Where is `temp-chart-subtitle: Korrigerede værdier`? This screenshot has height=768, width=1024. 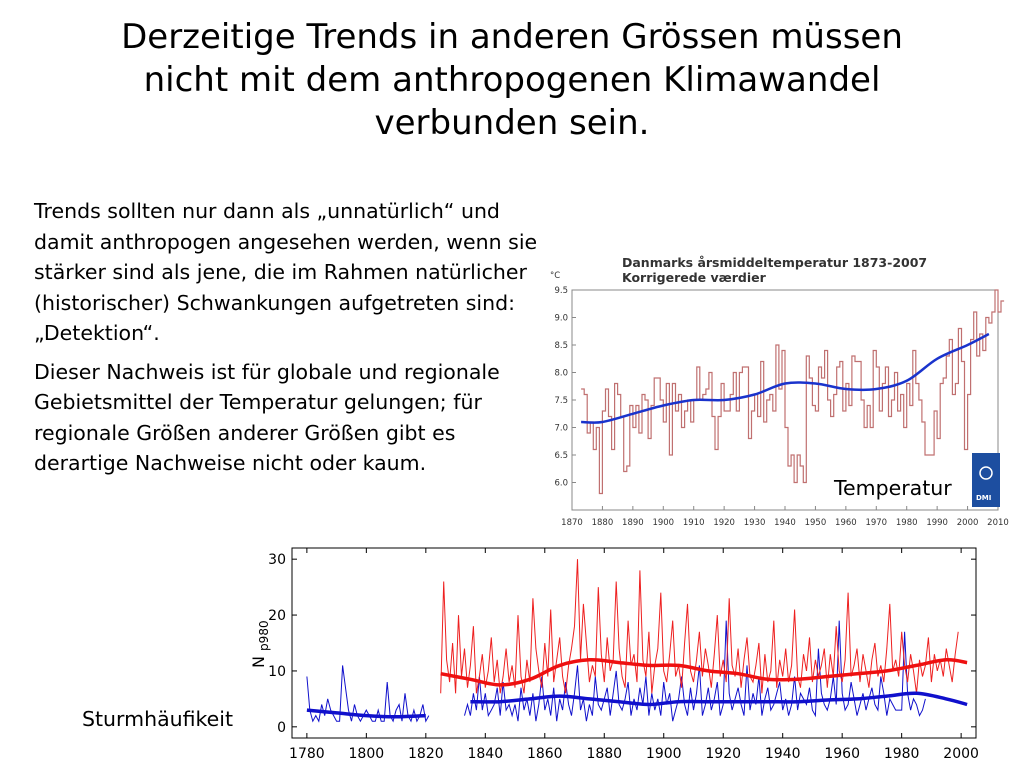 temp-chart-subtitle: Korrigerede værdier is located at coordinates (694, 277).